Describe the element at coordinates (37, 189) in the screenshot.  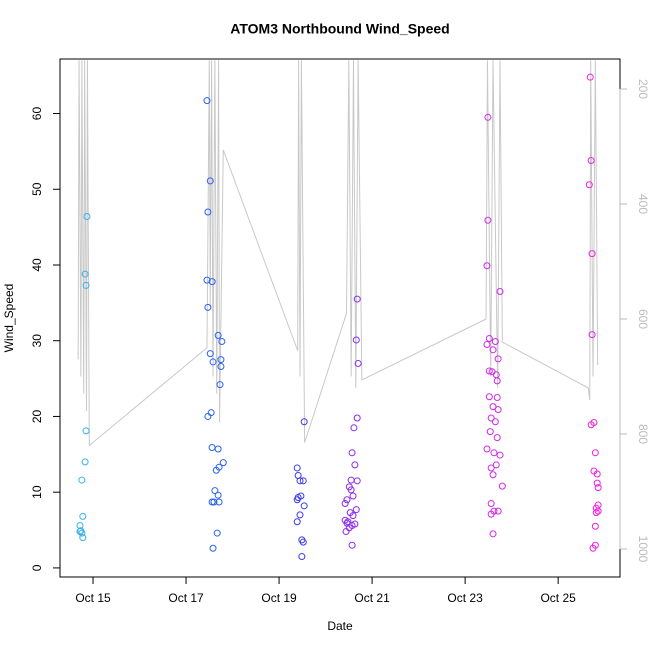
I see `y-tick-label: 50` at that location.